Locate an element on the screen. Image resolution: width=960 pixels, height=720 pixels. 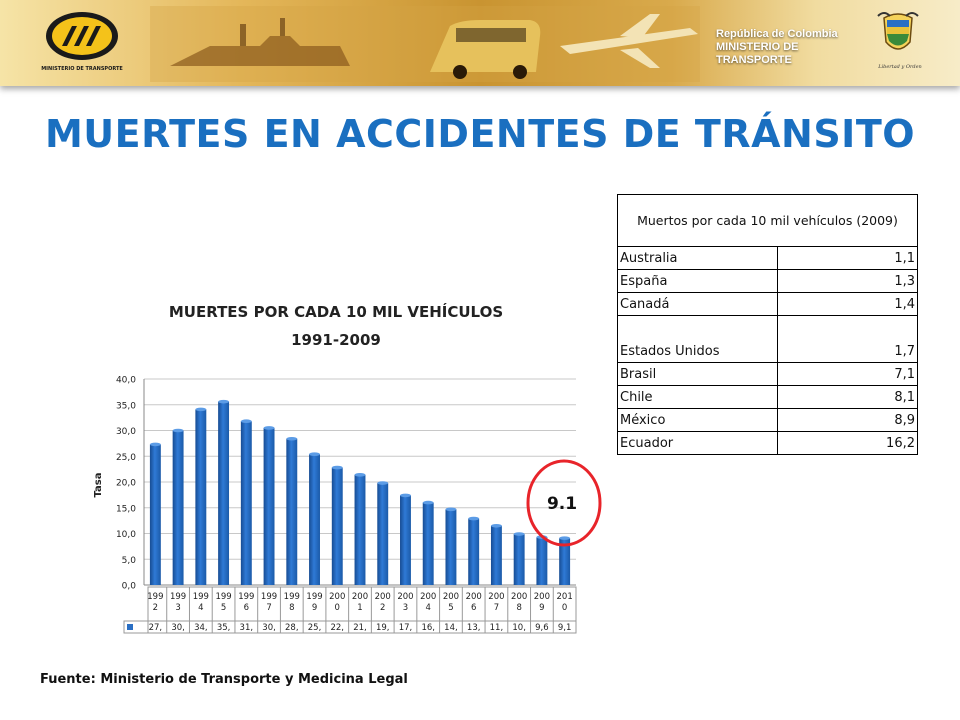
data-table-frame is located at coordinates (362, 610).